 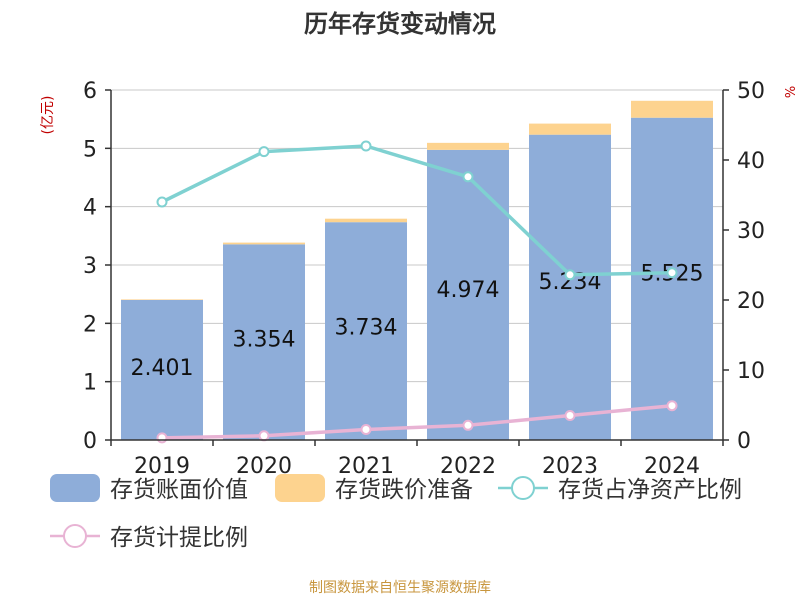 What do you see at coordinates (404, 490) in the screenshot?
I see `legend-label: 存货跌价准备` at bounding box center [404, 490].